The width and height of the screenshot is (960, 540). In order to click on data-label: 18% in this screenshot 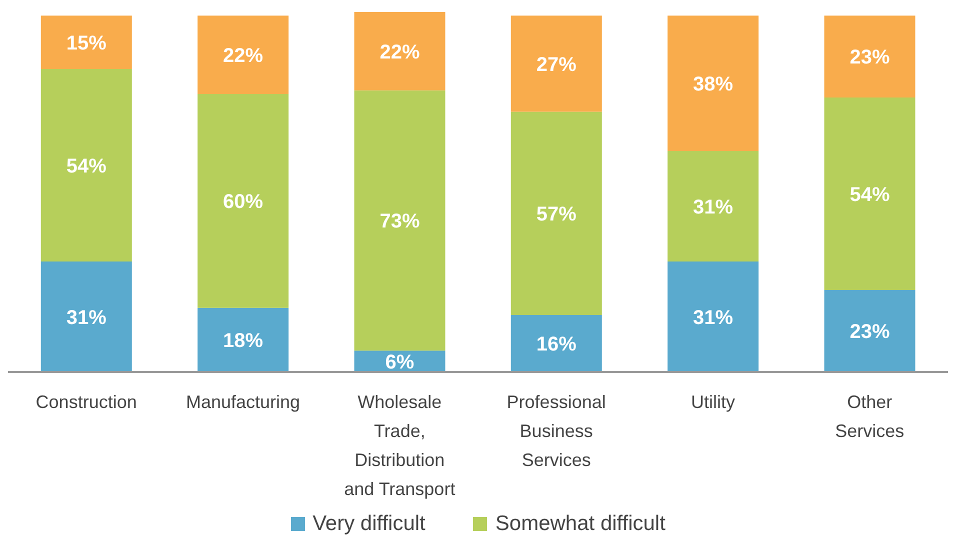, I will do `click(243, 341)`.